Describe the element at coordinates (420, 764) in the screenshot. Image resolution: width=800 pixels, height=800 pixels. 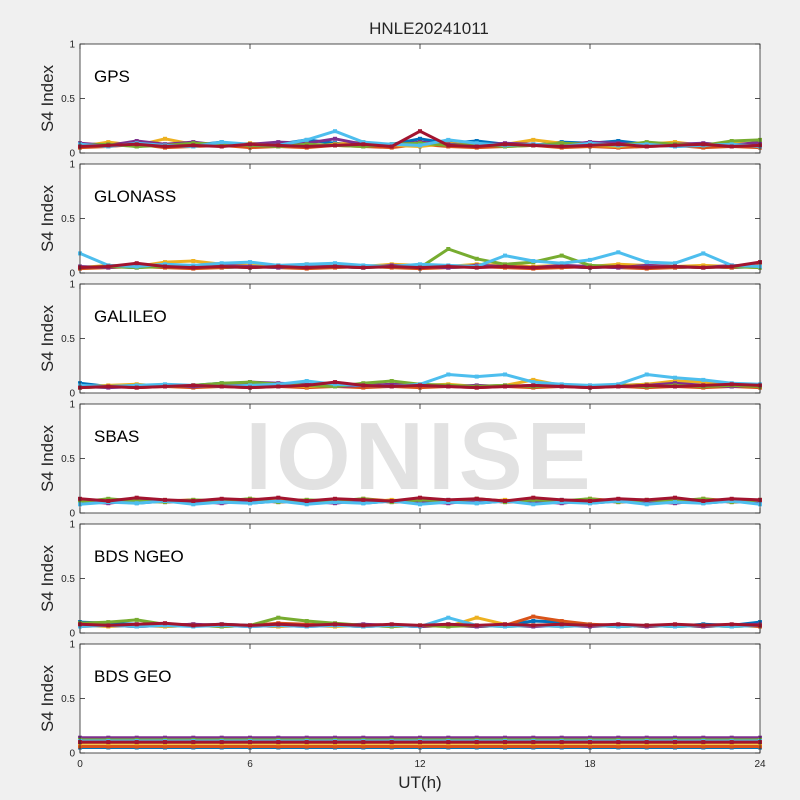
I see `x-tick-label: 12` at that location.